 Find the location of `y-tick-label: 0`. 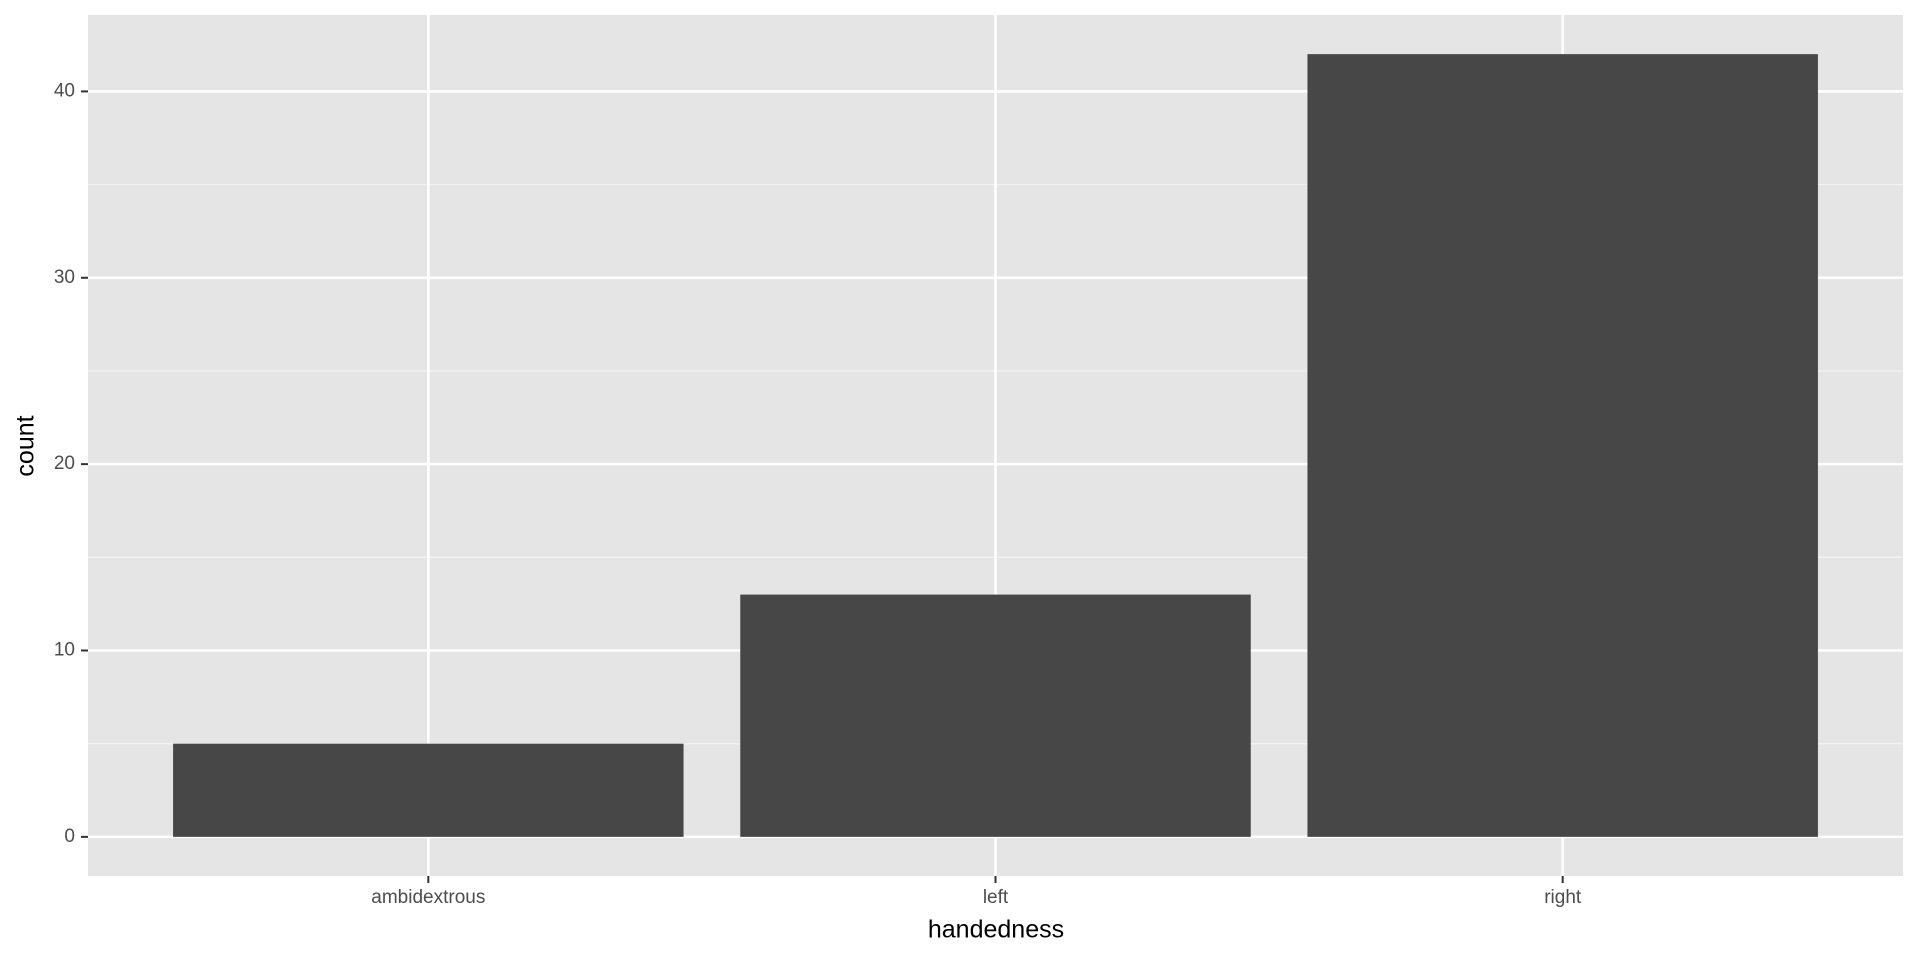

y-tick-label: 0 is located at coordinates (69, 836).